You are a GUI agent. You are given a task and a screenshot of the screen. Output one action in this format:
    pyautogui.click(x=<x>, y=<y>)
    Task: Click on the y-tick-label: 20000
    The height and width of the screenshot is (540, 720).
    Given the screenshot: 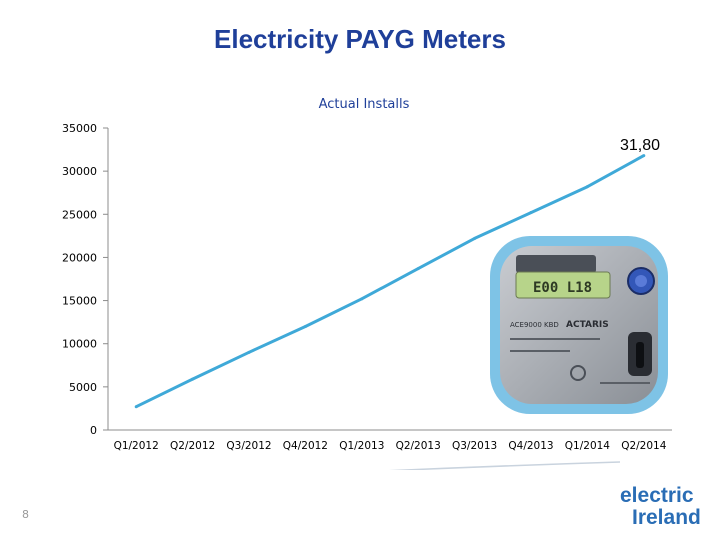 What is the action you would take?
    pyautogui.click(x=79, y=257)
    